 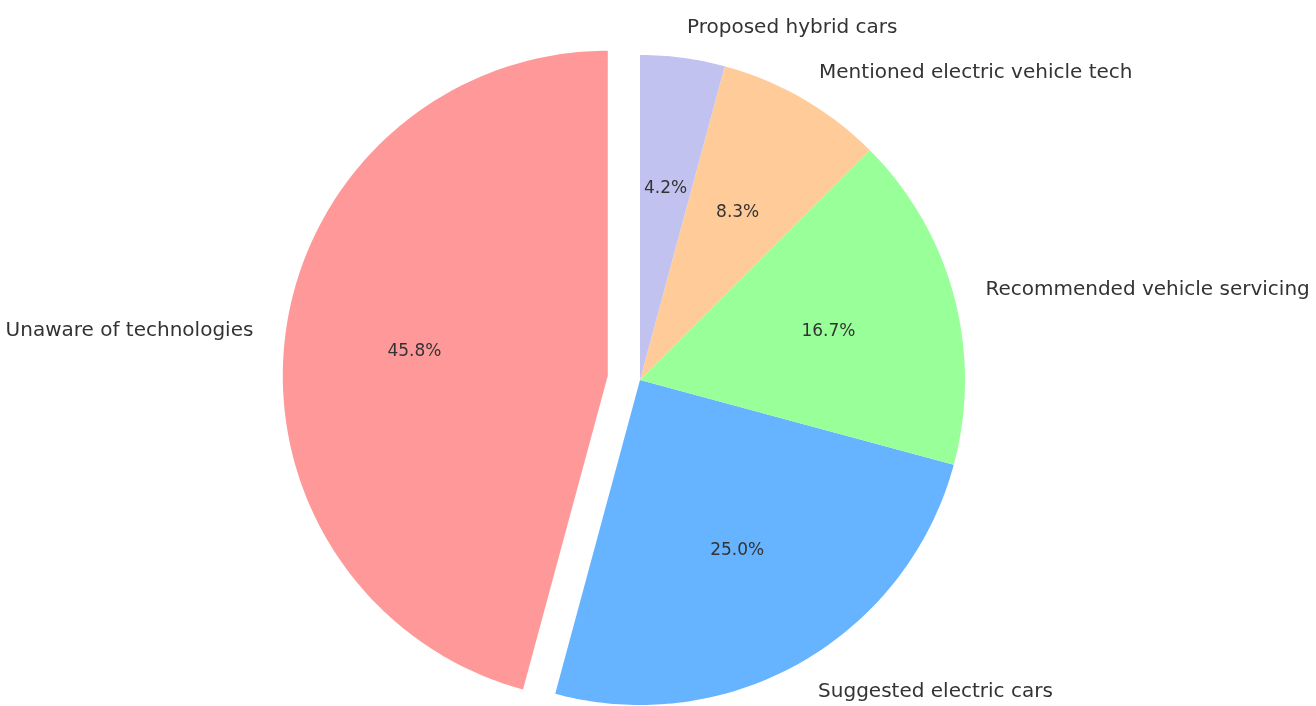 What do you see at coordinates (666, 186) in the screenshot?
I see `data-label: 4.2%` at bounding box center [666, 186].